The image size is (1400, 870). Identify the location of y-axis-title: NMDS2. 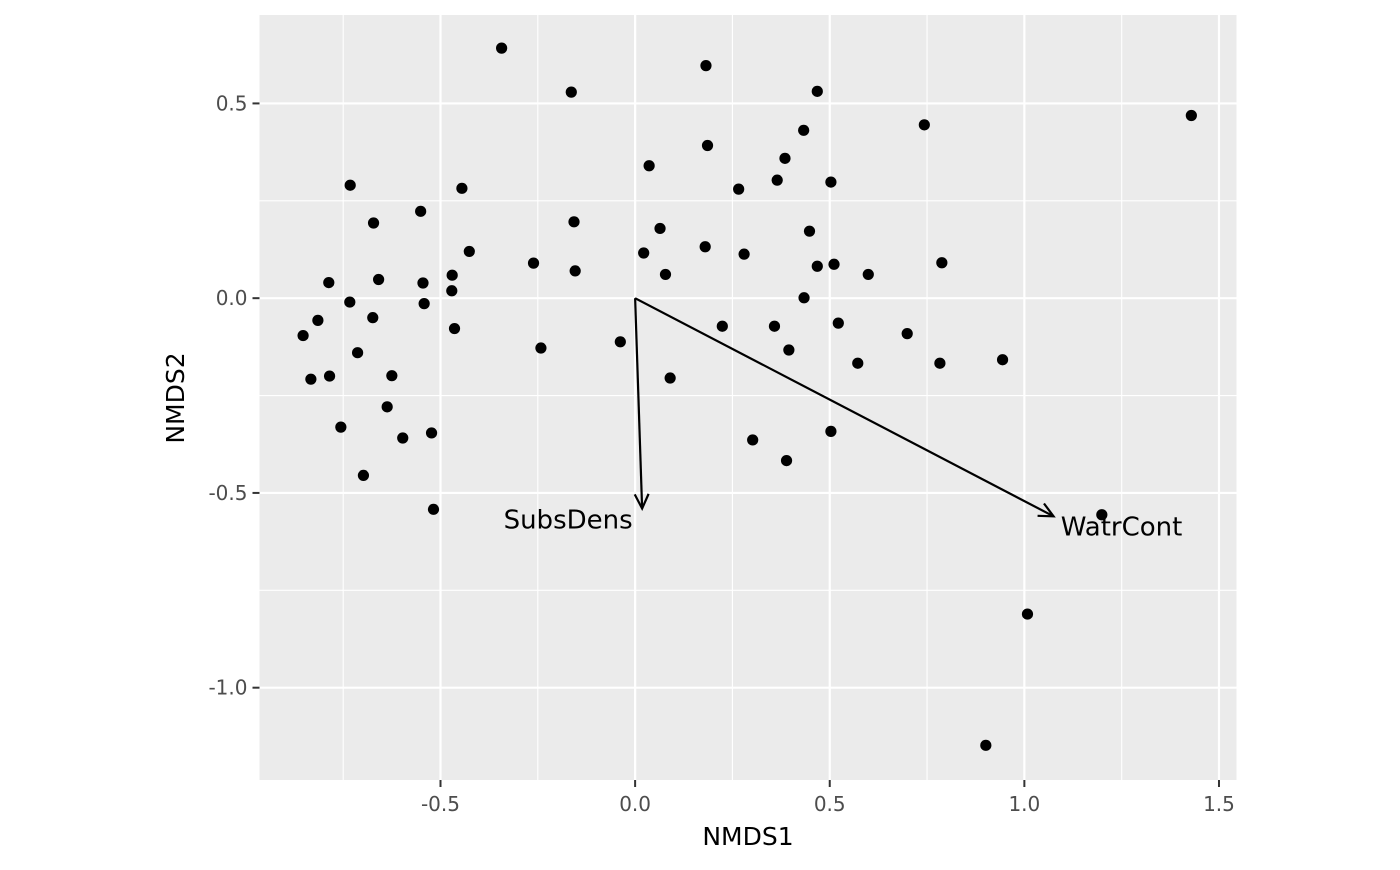
(175, 397).